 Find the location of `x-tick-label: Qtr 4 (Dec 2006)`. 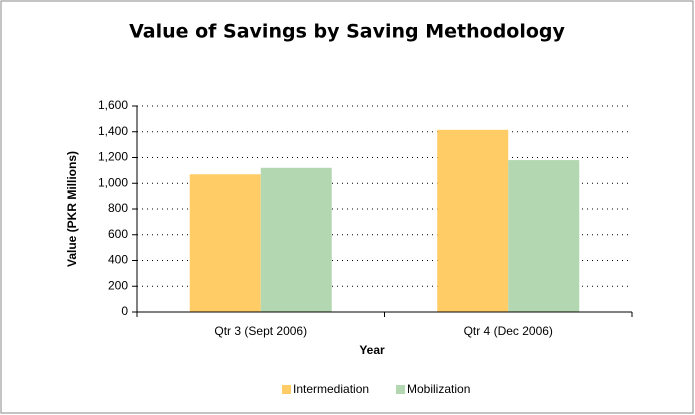

x-tick-label: Qtr 4 (Dec 2006) is located at coordinates (508, 331).